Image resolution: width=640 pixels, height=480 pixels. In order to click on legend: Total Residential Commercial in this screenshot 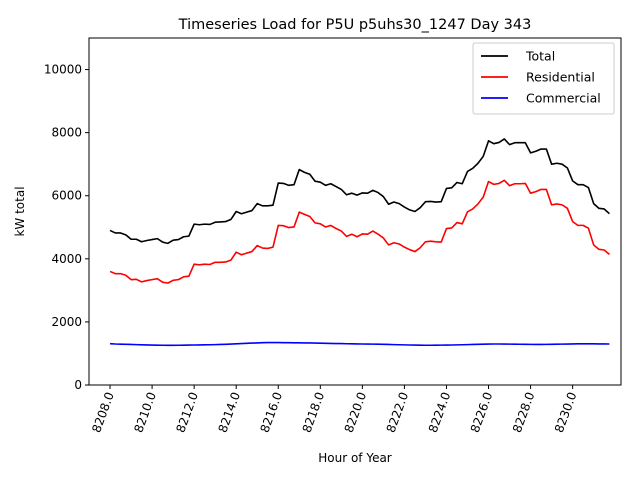, I will do `click(543, 78)`.